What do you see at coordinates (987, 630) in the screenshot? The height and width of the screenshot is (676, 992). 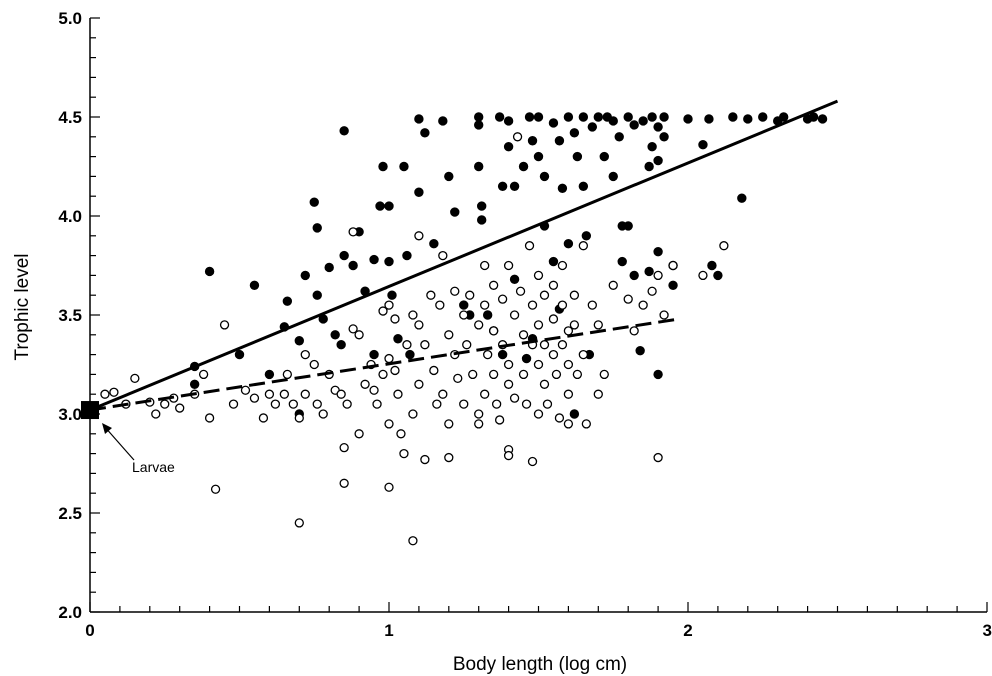 I see `x-tick-label: 3` at bounding box center [987, 630].